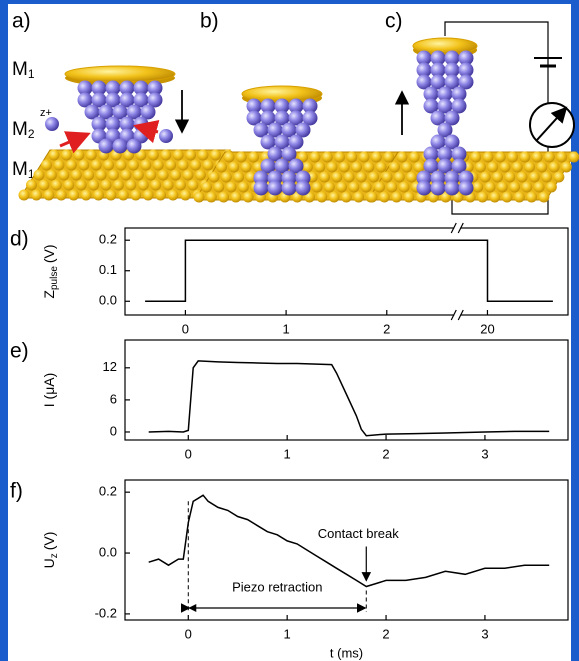  I want to click on panel-label: f), so click(16, 491).